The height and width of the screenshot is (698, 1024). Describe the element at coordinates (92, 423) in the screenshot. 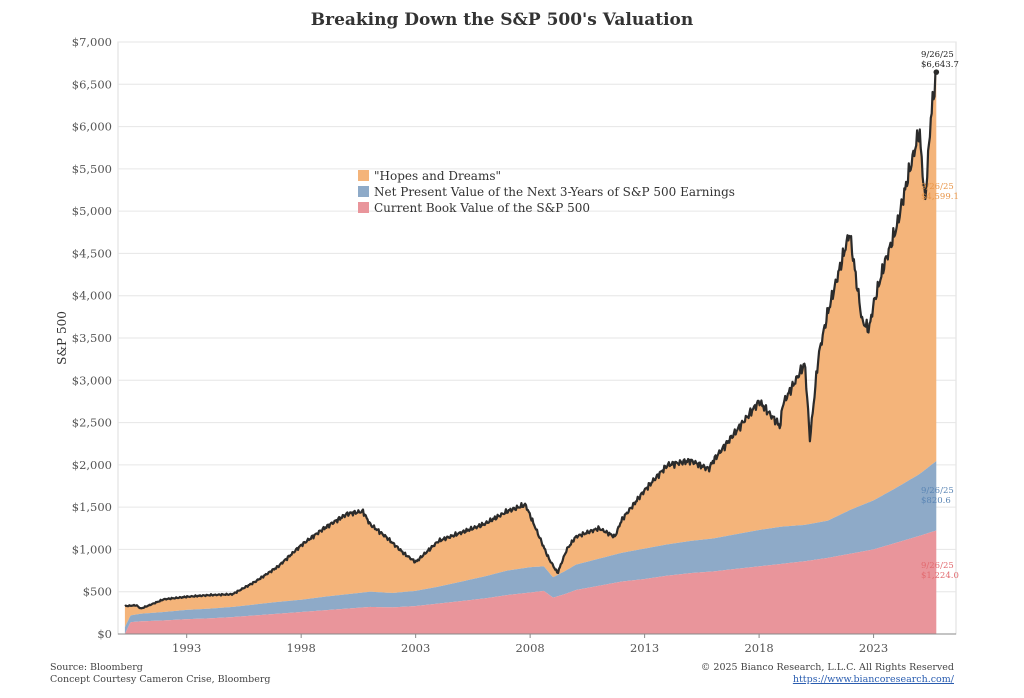

I see `y-tick-label: $2,500` at that location.